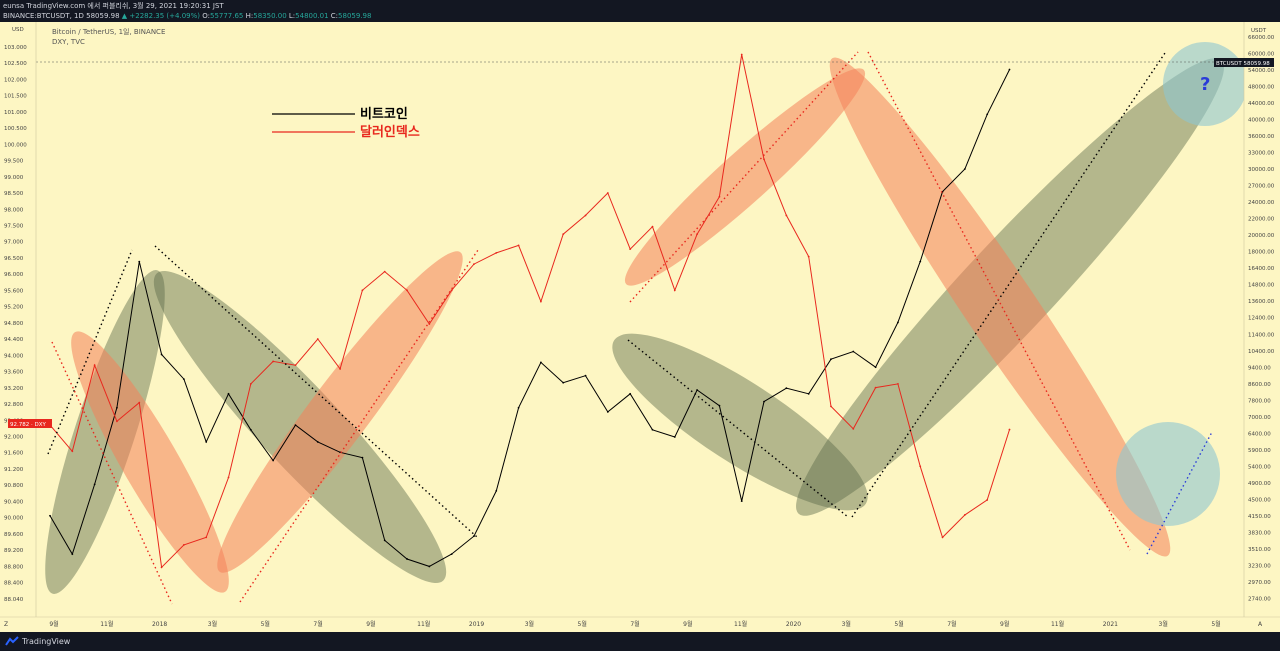 The height and width of the screenshot is (651, 1280). I want to click on right-axis-tick: 44000.00, so click(1261, 104).